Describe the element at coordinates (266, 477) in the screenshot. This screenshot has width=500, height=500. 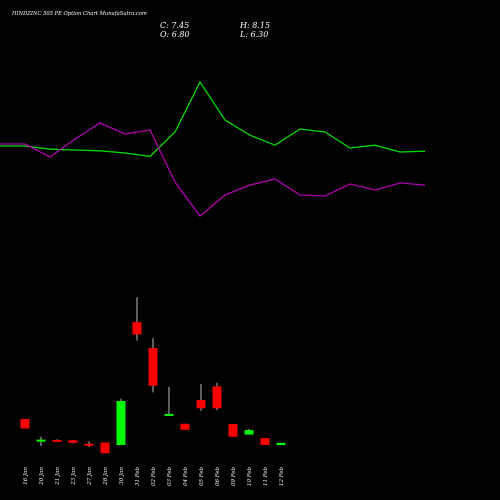
I see `x-tick-label: 11 Feb` at that location.